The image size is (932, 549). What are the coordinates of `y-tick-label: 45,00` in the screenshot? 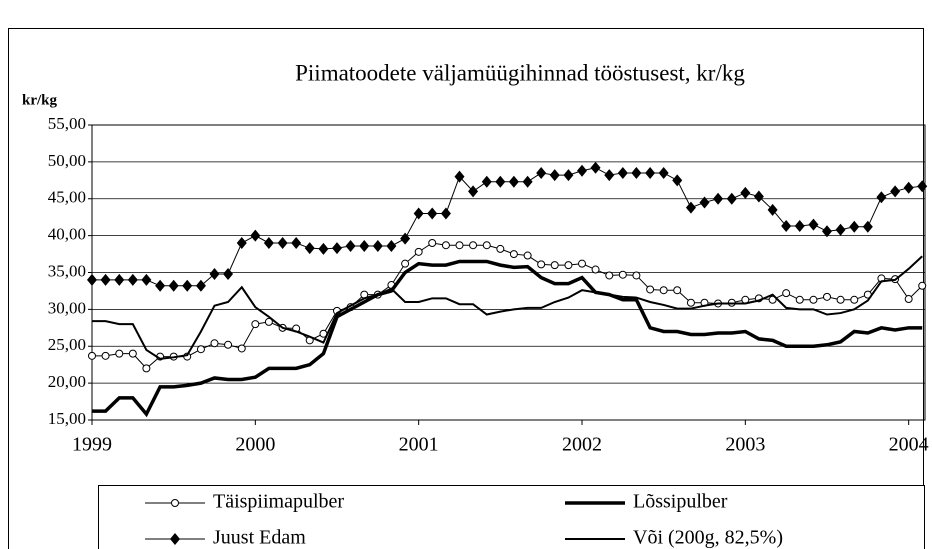 It's located at (67, 197).